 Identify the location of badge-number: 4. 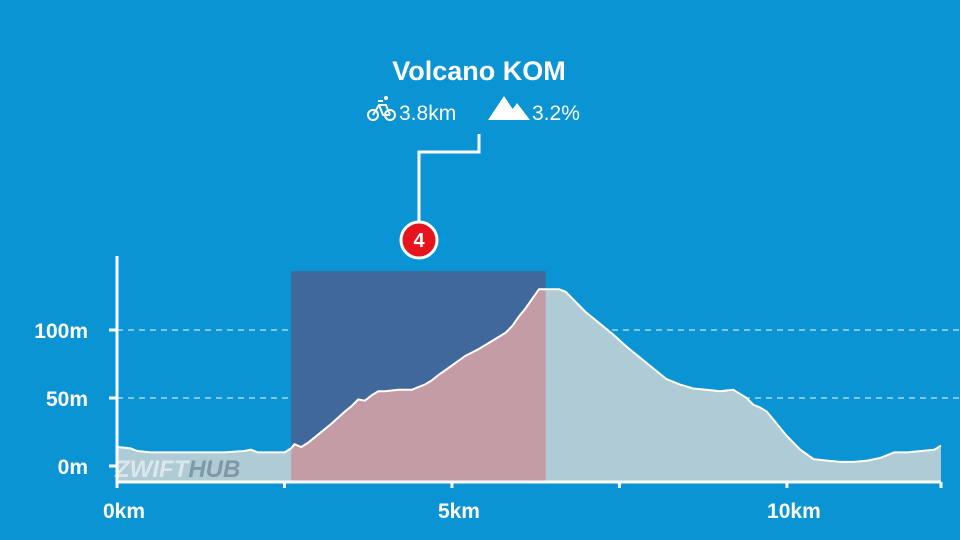
(419, 241).